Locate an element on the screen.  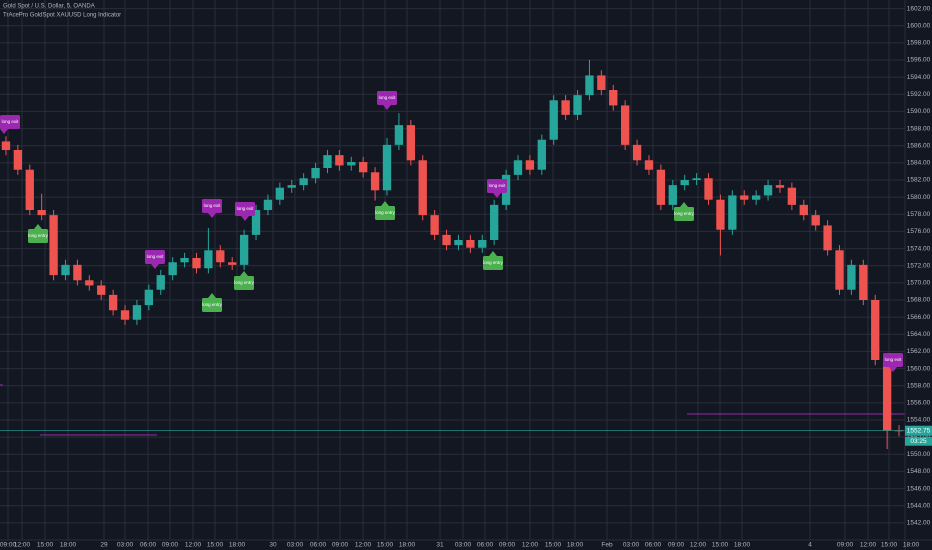
y-tick-label: 1598.00 is located at coordinates (919, 43).